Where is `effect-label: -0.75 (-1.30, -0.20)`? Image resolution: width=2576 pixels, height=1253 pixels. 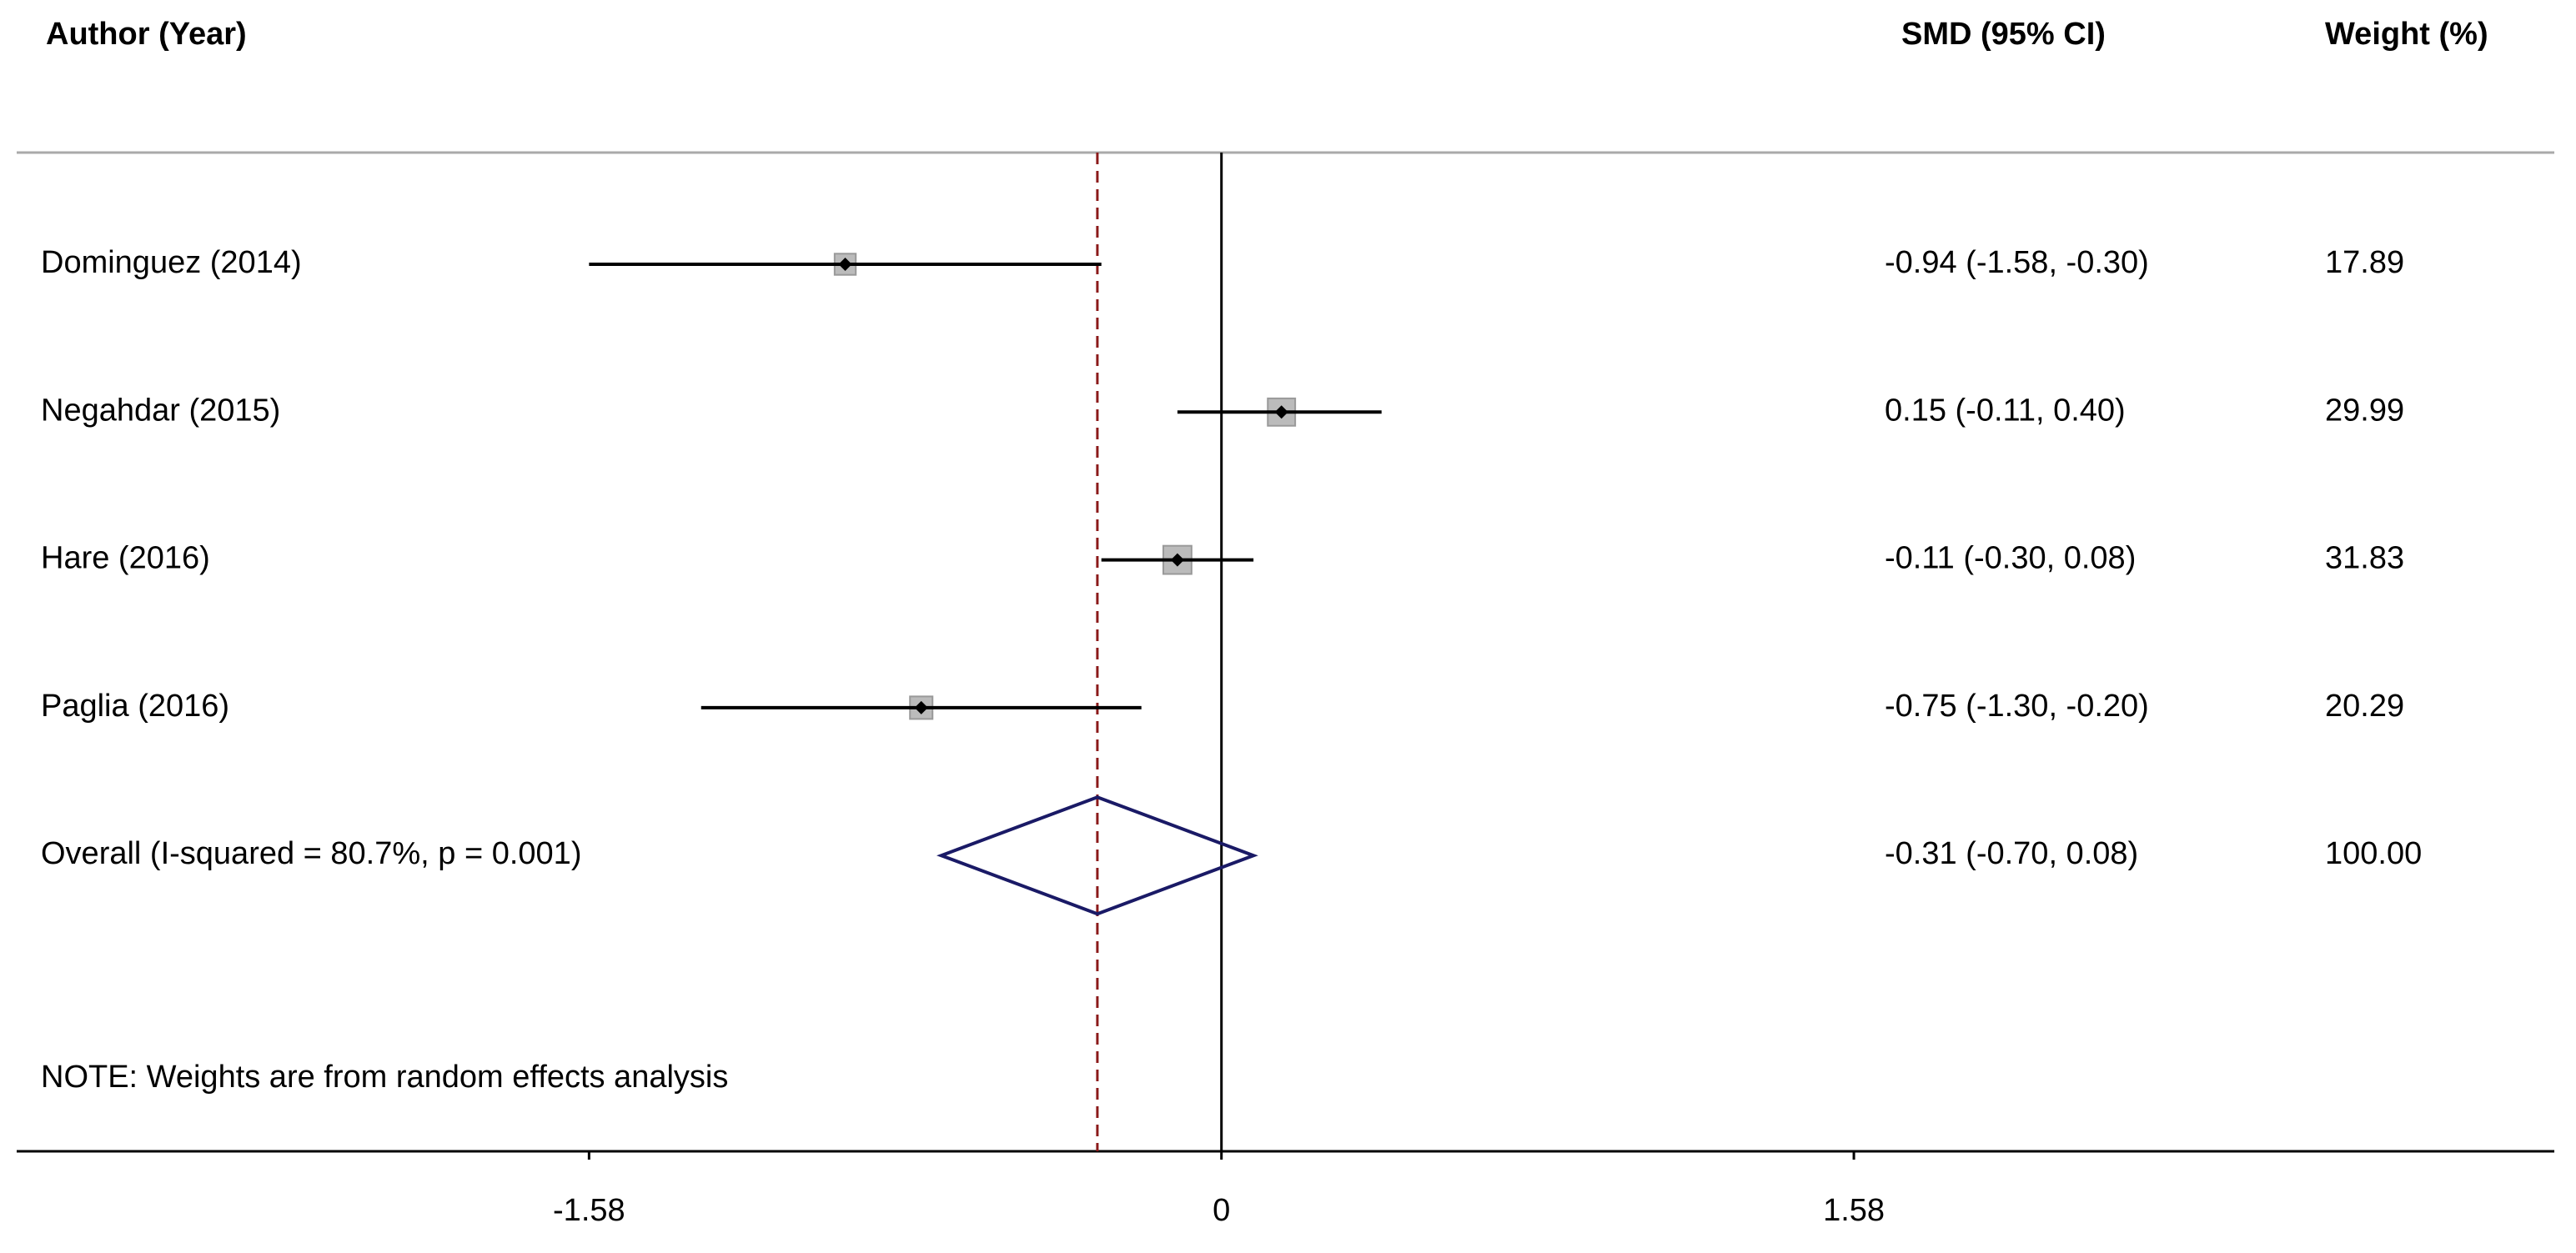
effect-label: -0.75 (-1.30, -0.20) is located at coordinates (2017, 706).